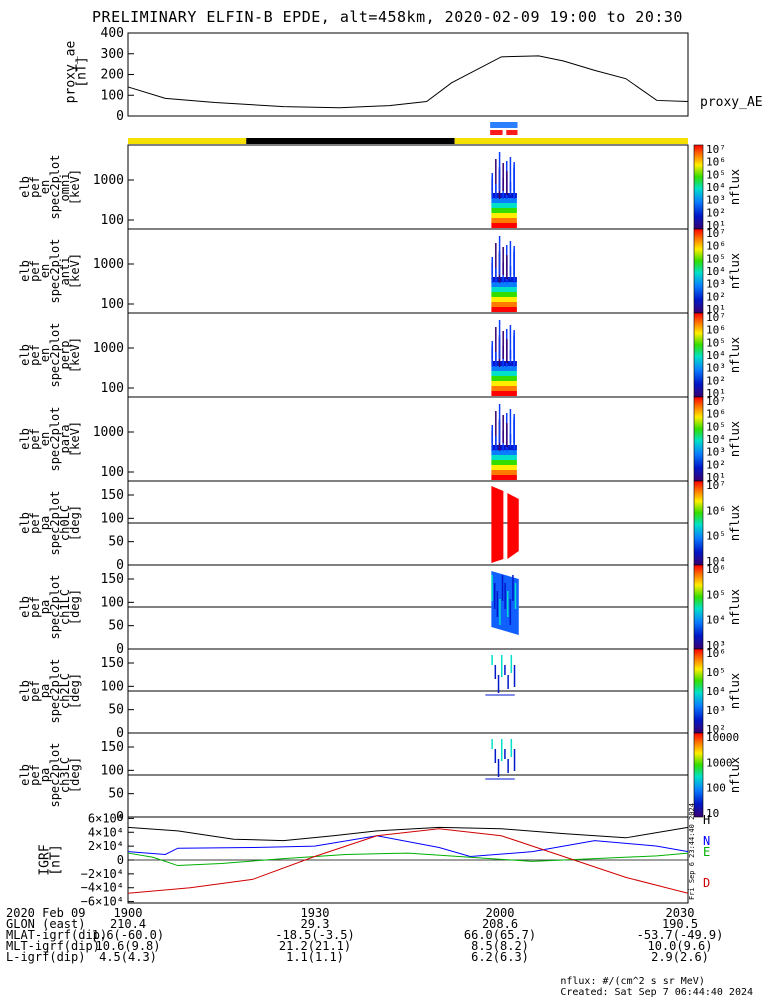 Image resolution: width=775 pixels, height=1000 pixels. What do you see at coordinates (112, 33) in the screenshot?
I see `proxy-ytick-label: 400` at bounding box center [112, 33].